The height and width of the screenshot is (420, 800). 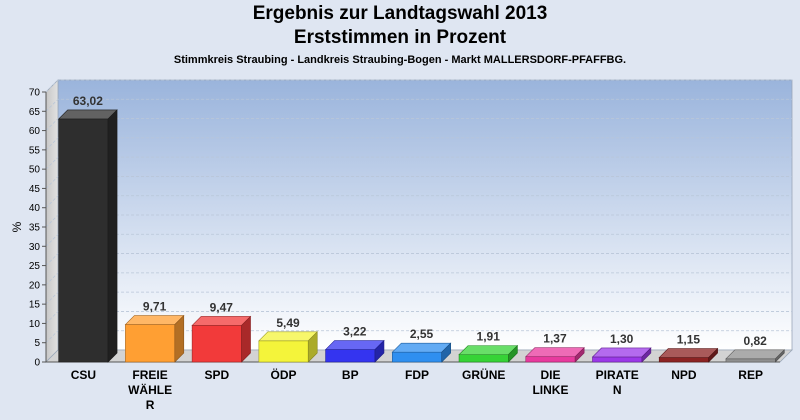 I want to click on x-tick-label-line: NPD, so click(x=684, y=375).